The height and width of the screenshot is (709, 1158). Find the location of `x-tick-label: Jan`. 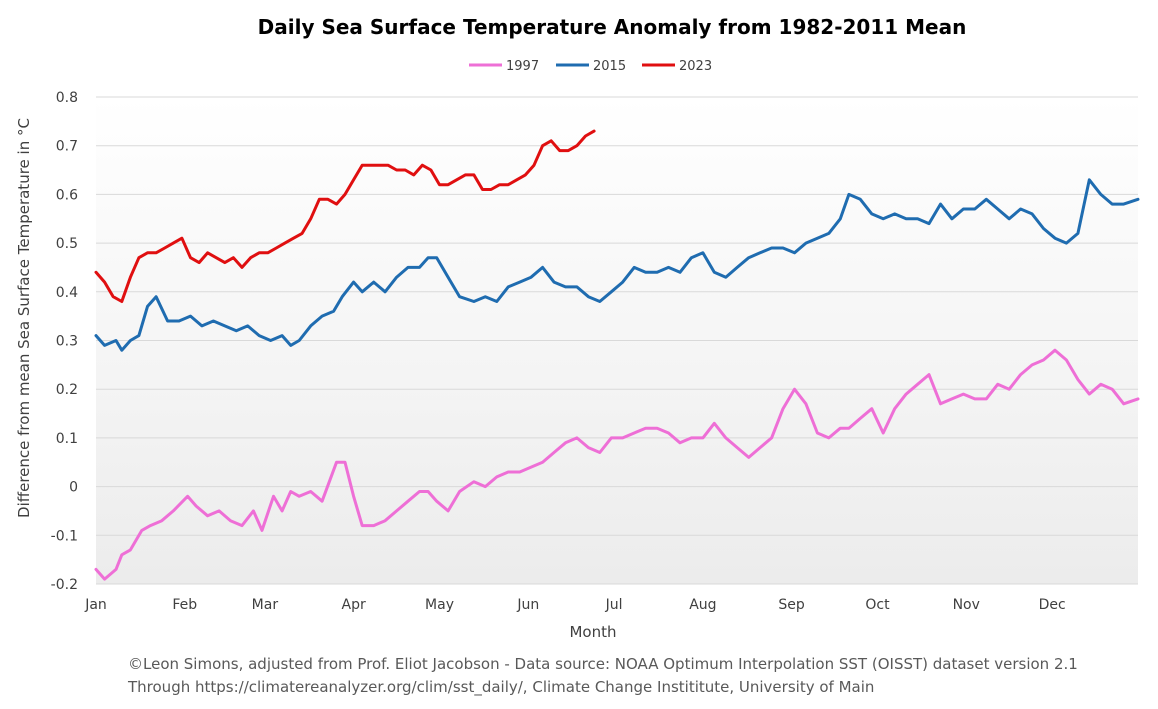

x-tick-label: Jan is located at coordinates (95, 605).